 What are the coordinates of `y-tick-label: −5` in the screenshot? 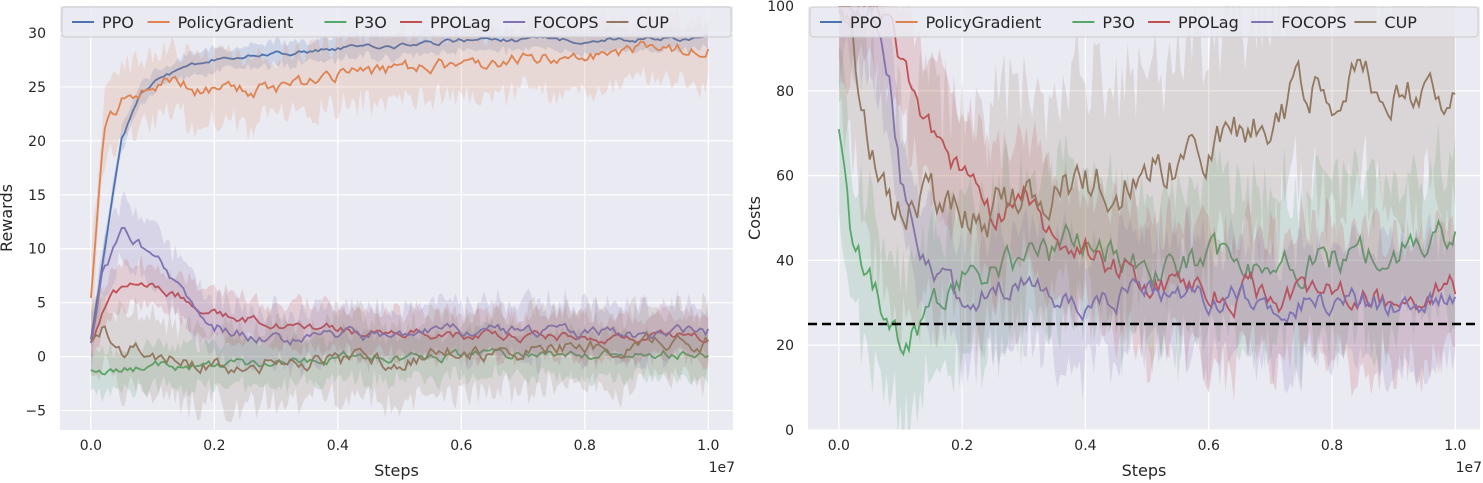 It's located at (35, 412).